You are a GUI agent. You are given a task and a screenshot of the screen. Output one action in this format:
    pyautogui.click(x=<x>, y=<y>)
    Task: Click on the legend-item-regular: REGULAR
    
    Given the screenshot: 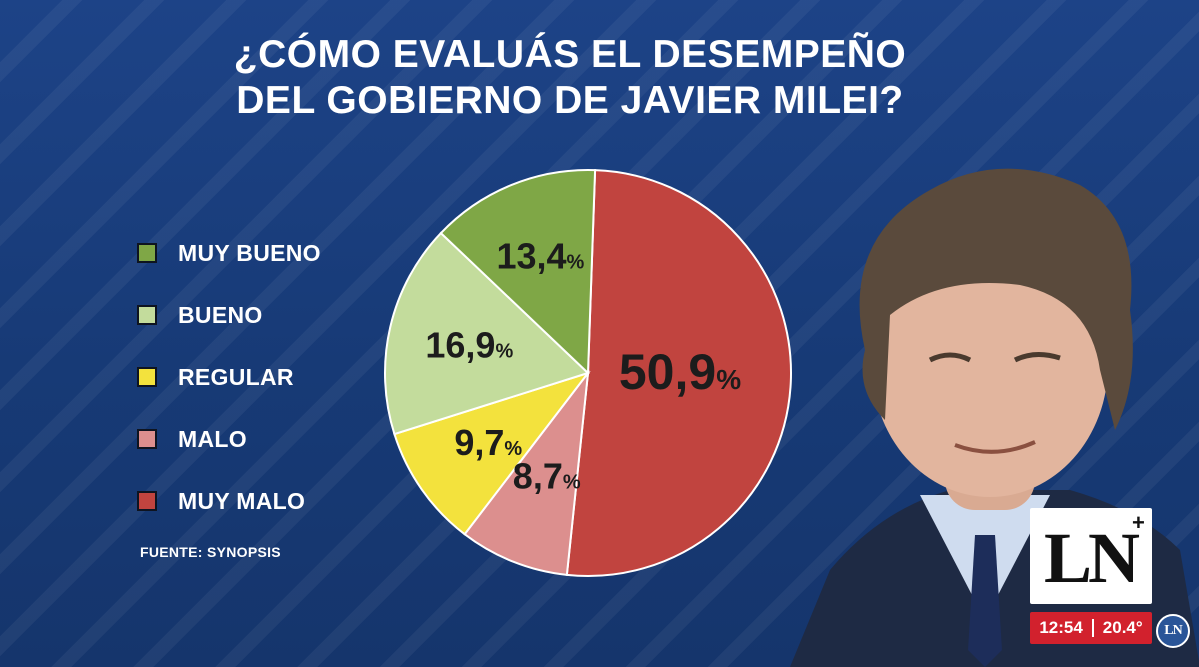 What is the action you would take?
    pyautogui.click(x=229, y=377)
    